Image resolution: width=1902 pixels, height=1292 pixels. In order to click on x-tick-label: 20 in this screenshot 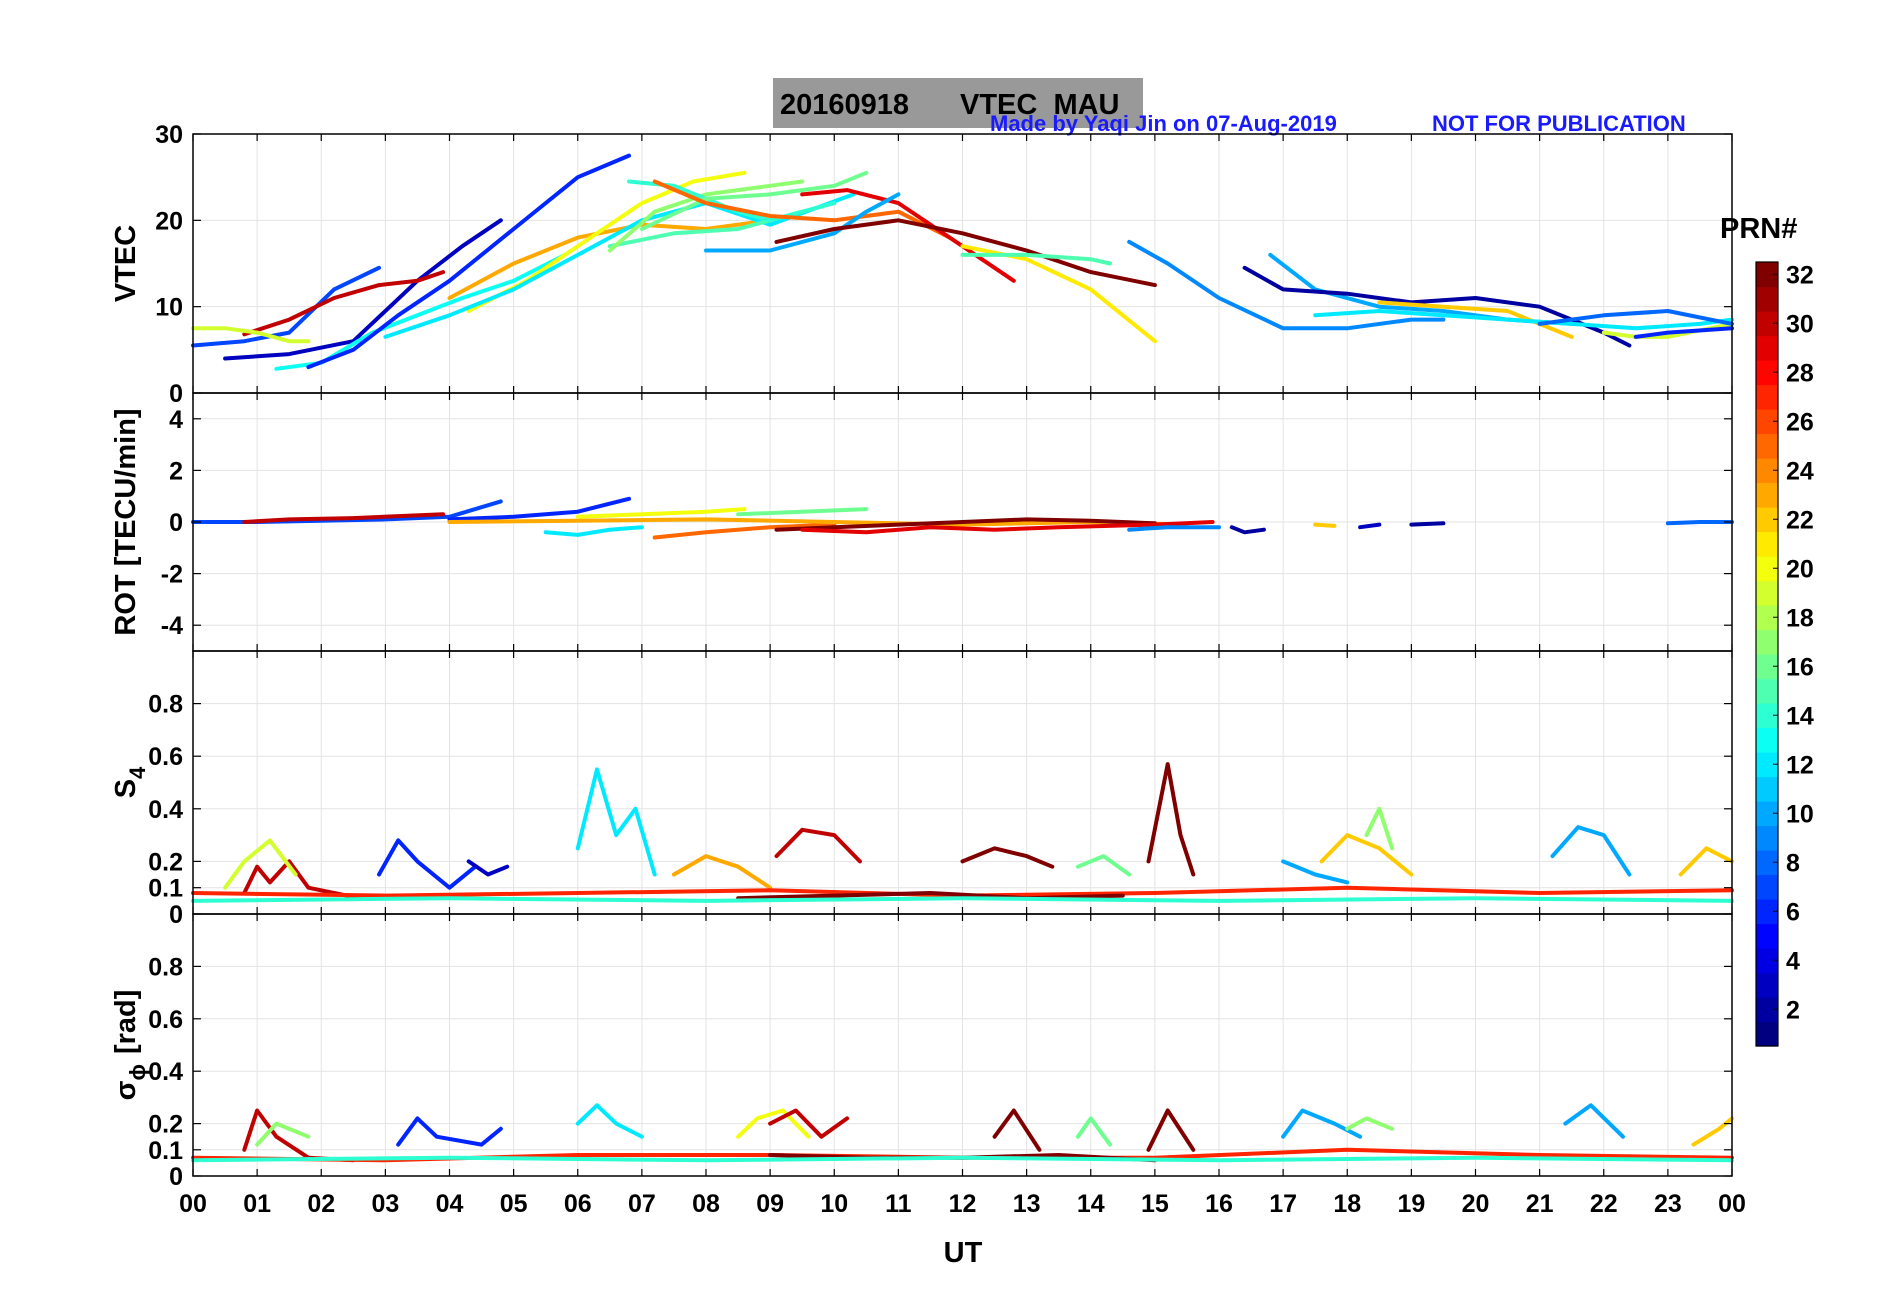, I will do `click(1476, 1204)`.